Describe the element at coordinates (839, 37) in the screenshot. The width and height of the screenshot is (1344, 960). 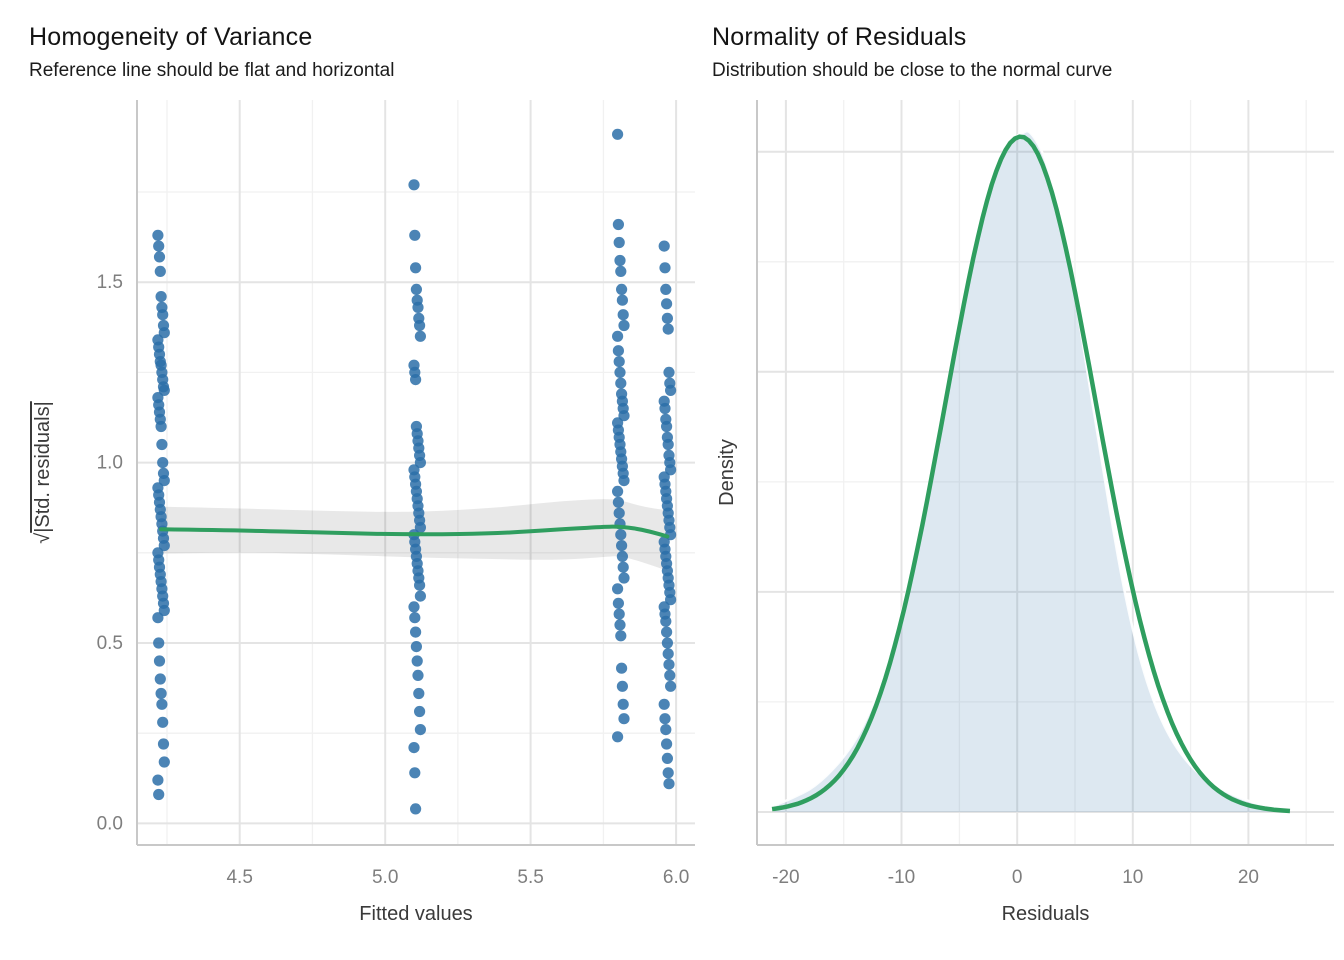
I see `right-plot-title: Normality of Residuals` at that location.